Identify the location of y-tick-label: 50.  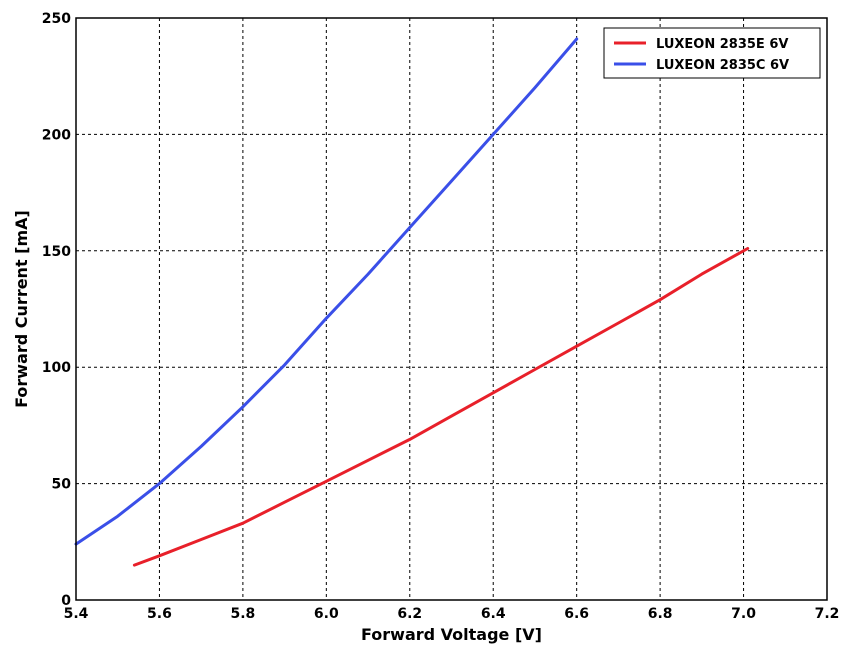
(62, 485).